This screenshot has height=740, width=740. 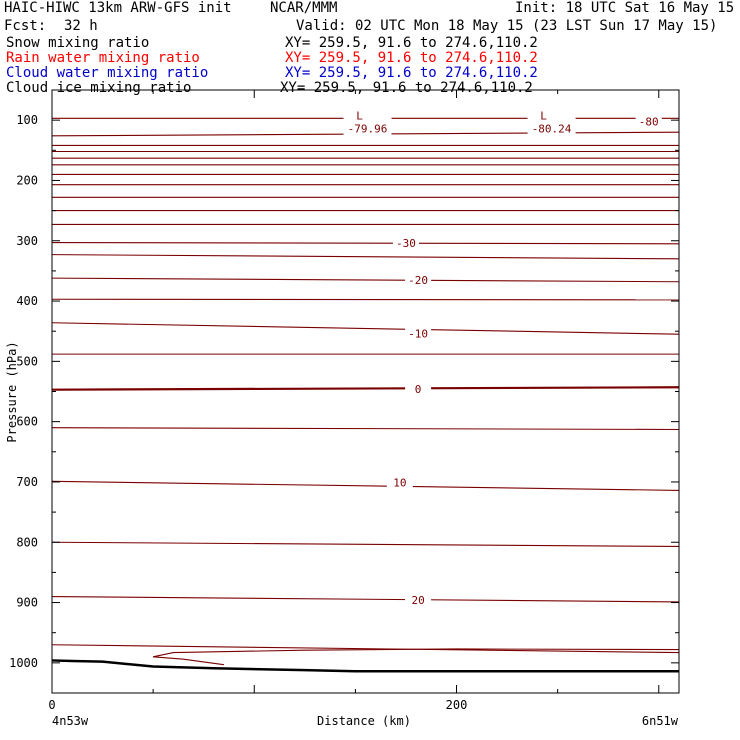 I want to click on model-title: HAIC-HIWC 13km ARW-GFS init, so click(x=118, y=8).